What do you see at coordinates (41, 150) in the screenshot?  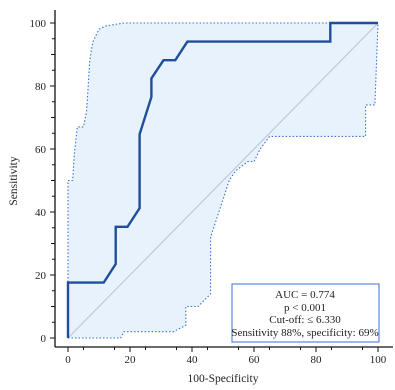 I see `y-tick-label: 60` at bounding box center [41, 150].